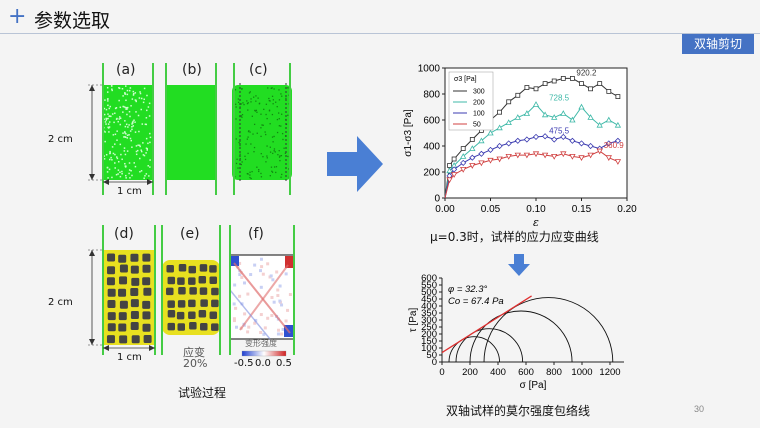 Image resolution: width=760 pixels, height=428 pixels. What do you see at coordinates (60, 139) in the screenshot?
I see `height-label-top: 2 cm` at bounding box center [60, 139].